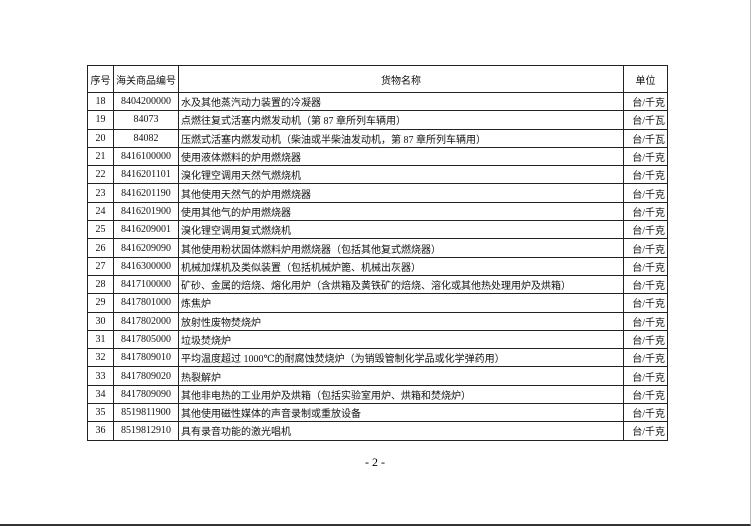 The image size is (752, 526). I want to click on table-row: 22 8416201101 溴化锂空调用天然气燃烧机 台/千克, so click(377, 175).